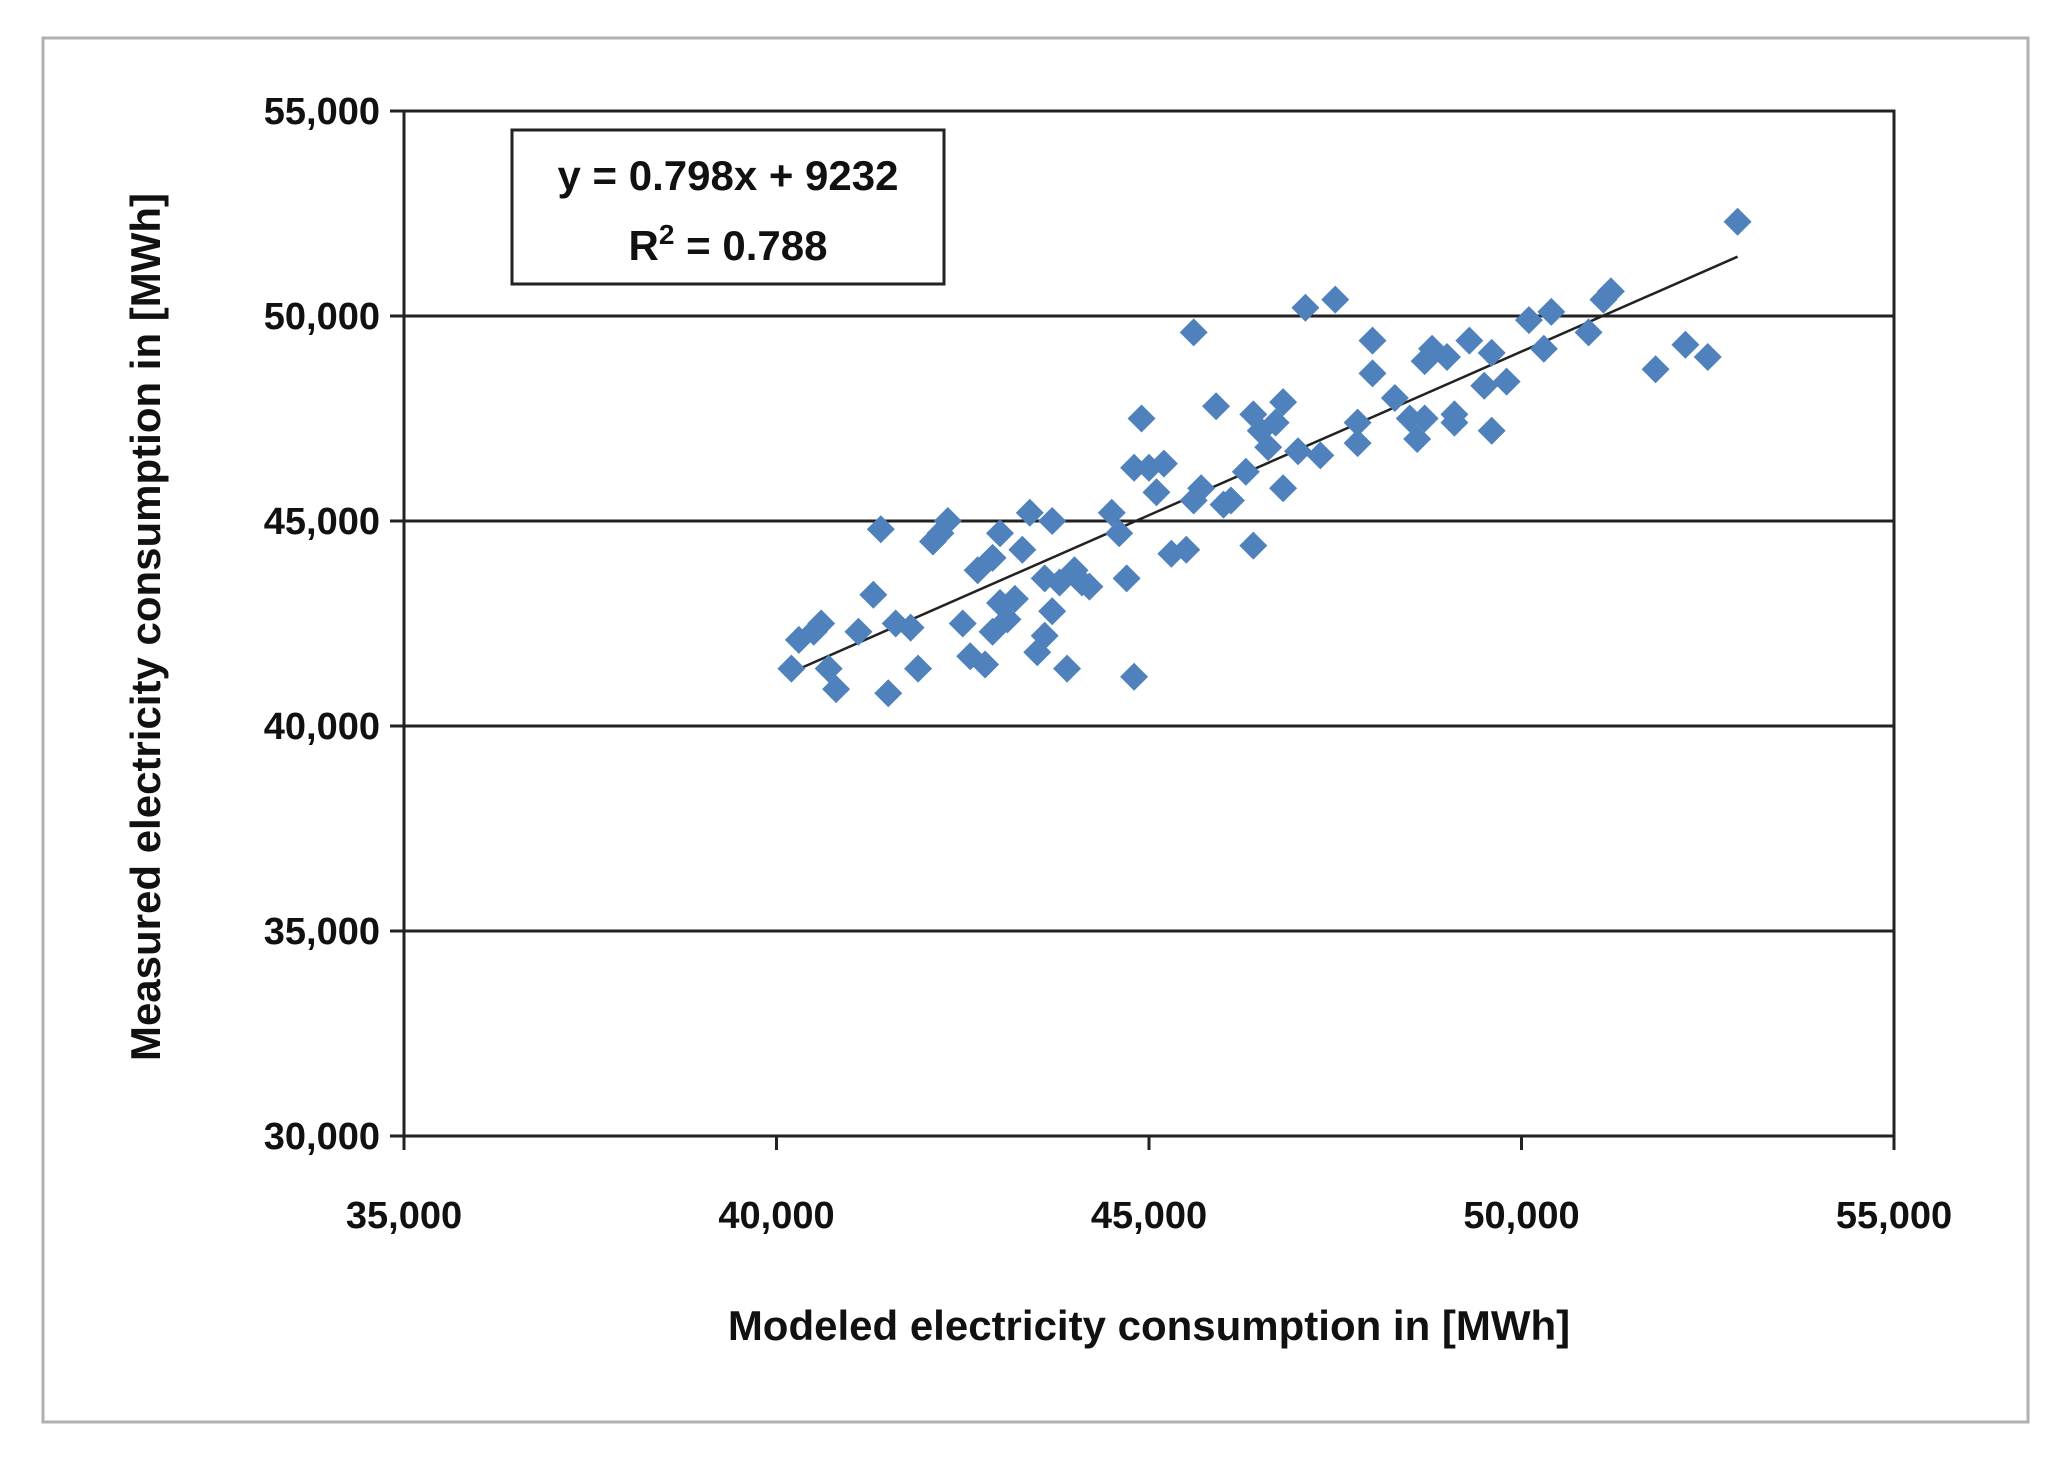 This screenshot has height=1460, width=2057. I want to click on y-tick-label: 45,000, so click(322, 522).